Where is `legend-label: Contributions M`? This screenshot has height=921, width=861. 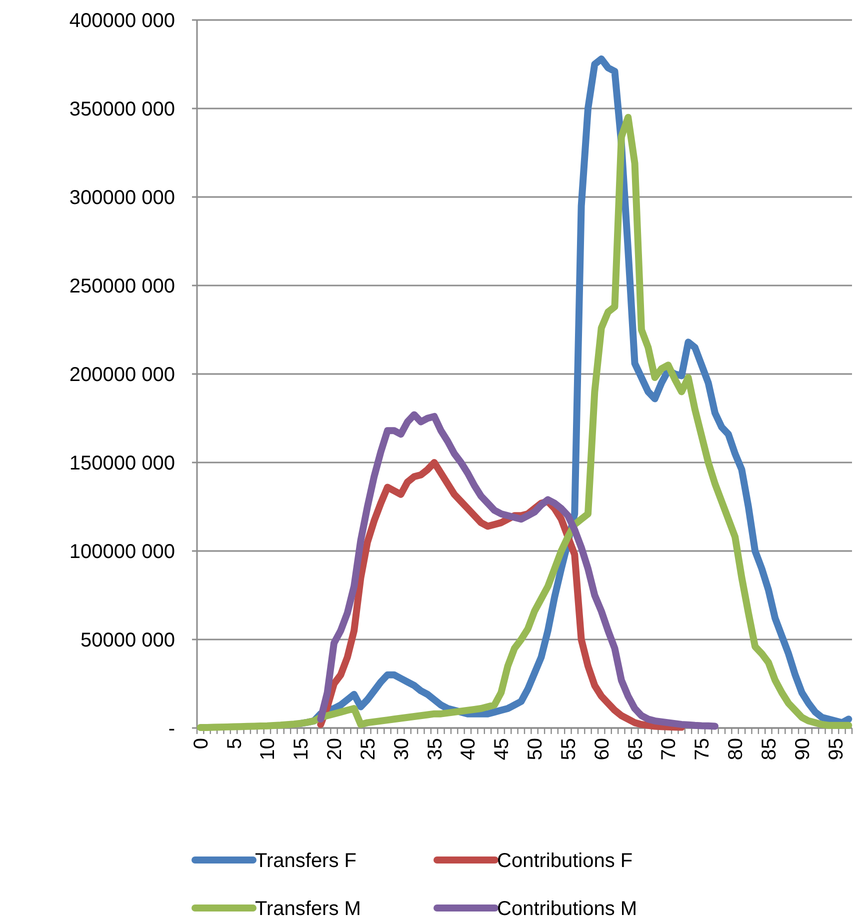 legend-label: Contributions M is located at coordinates (567, 909).